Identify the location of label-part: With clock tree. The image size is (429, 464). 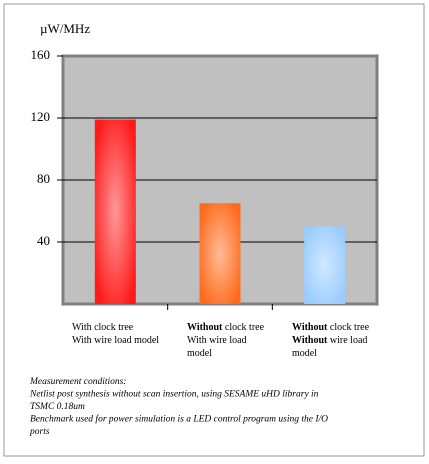
(103, 327).